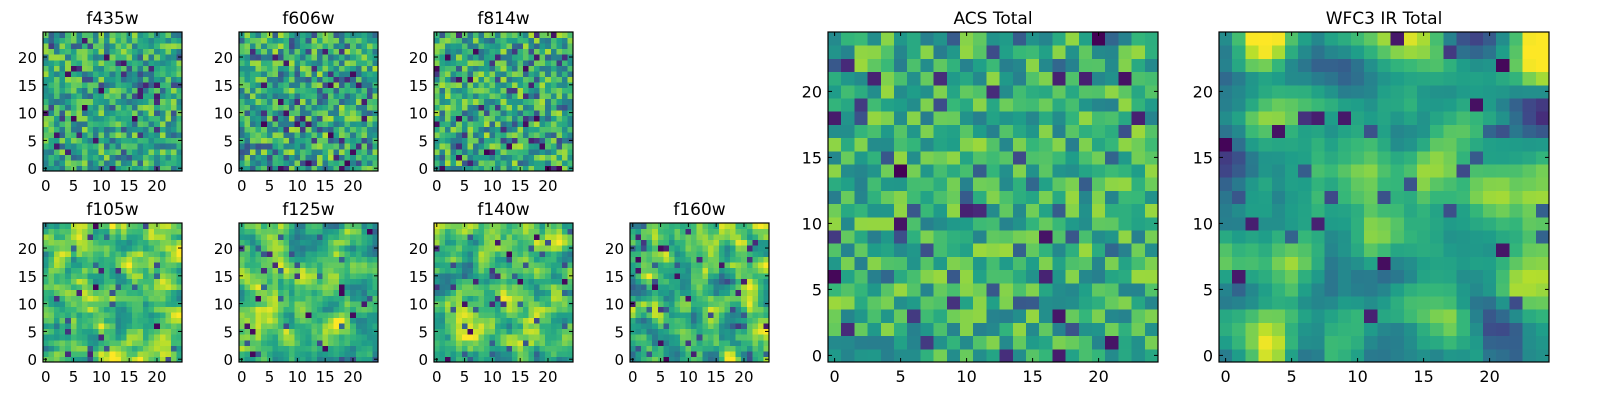 The height and width of the screenshot is (400, 1600). What do you see at coordinates (633, 377) in the screenshot?
I see `x-tick-label: 0` at bounding box center [633, 377].